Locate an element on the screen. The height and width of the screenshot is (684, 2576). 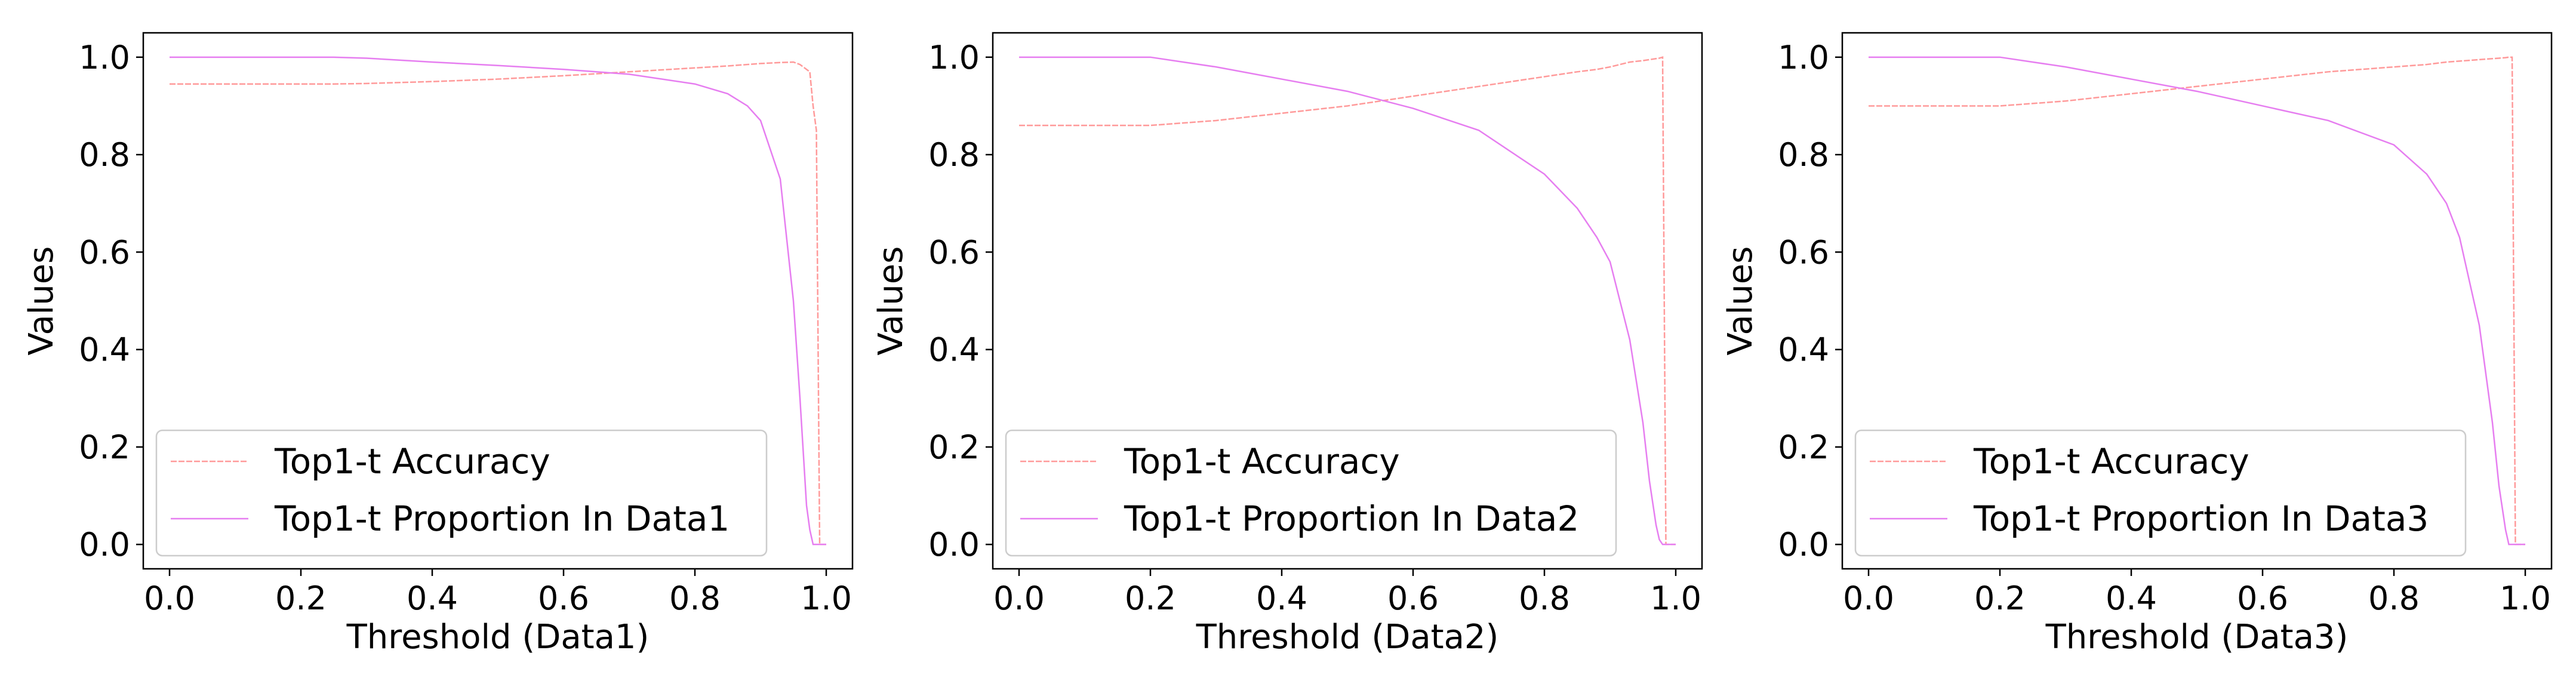
x-axis-label: Threshold (Data2) is located at coordinates (1347, 637).